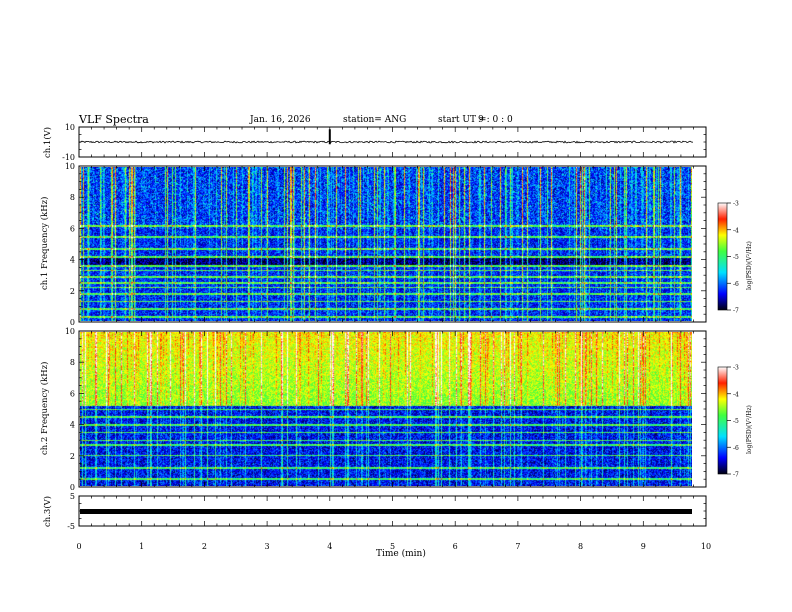  I want to click on ch2-colorbar, so click(722, 420).